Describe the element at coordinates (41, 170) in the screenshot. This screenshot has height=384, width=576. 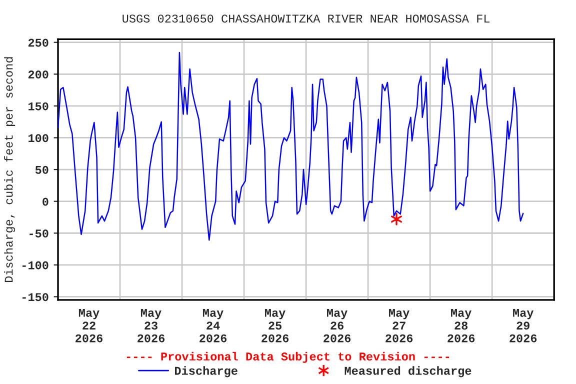
I see `y-tick-label: 50` at that location.